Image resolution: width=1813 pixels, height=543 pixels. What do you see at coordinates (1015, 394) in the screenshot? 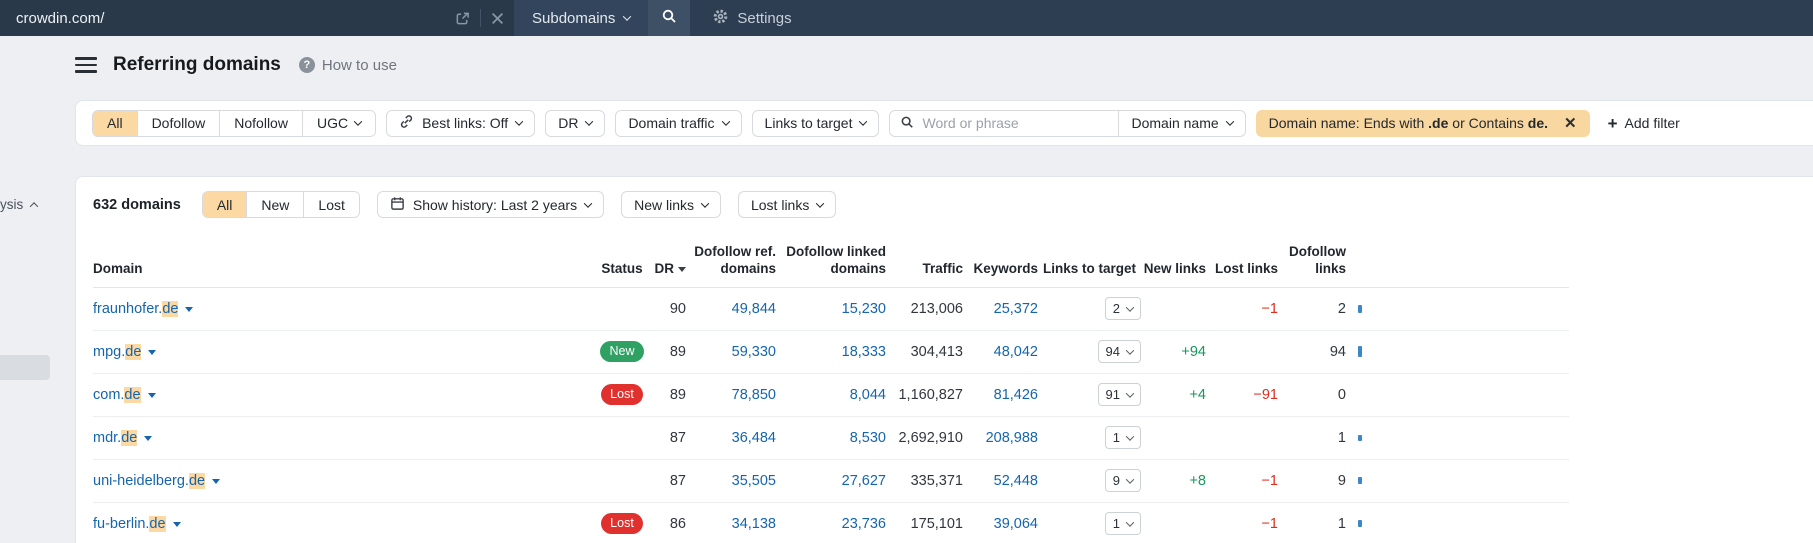
I see `keywords-cell: 81,426` at bounding box center [1015, 394].